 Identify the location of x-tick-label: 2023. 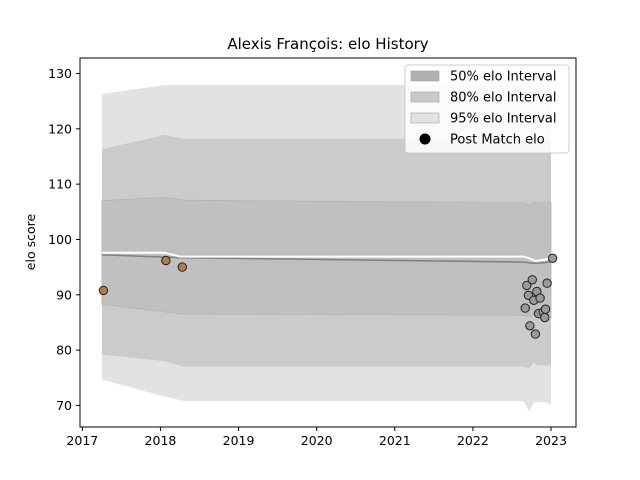
(551, 440).